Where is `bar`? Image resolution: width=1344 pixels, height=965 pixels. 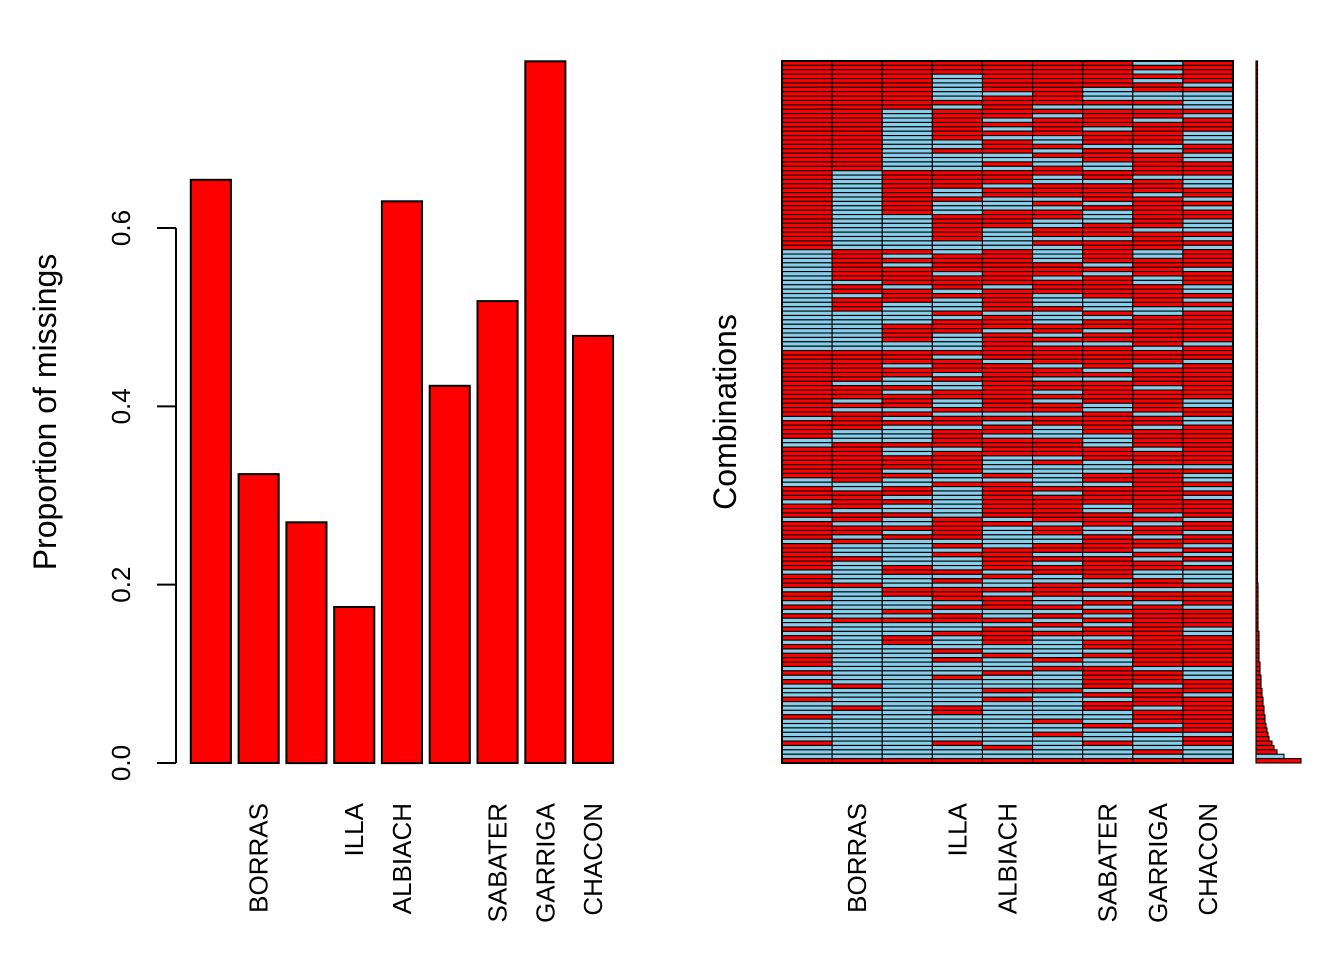 bar is located at coordinates (593, 549).